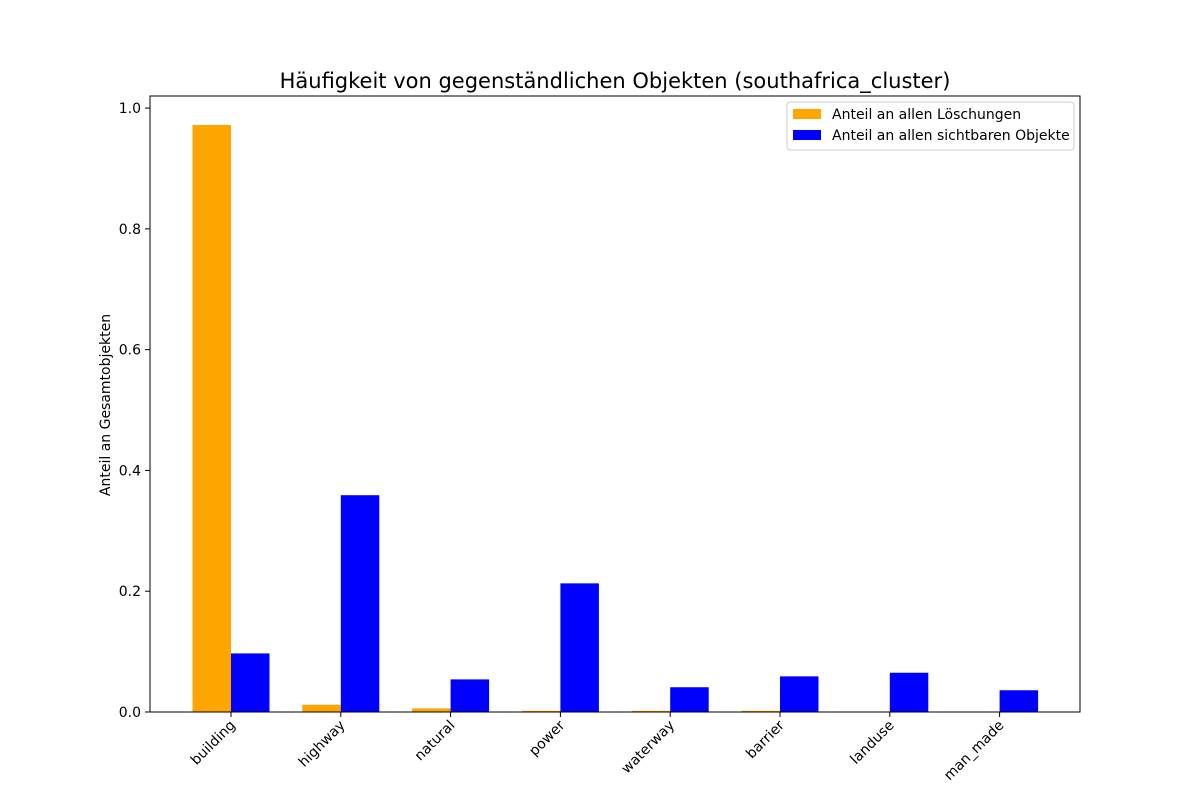 This screenshot has width=1200, height=800. I want to click on legend-label-sichtbare: Anteil an allen sichtbaren Objekte, so click(951, 136).